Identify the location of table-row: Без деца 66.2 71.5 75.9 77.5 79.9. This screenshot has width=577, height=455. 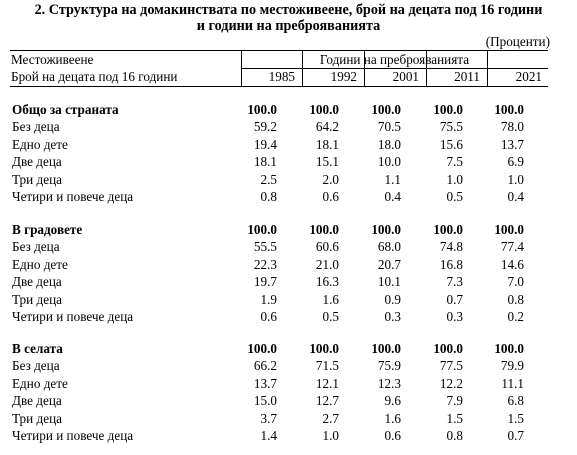
(288, 365).